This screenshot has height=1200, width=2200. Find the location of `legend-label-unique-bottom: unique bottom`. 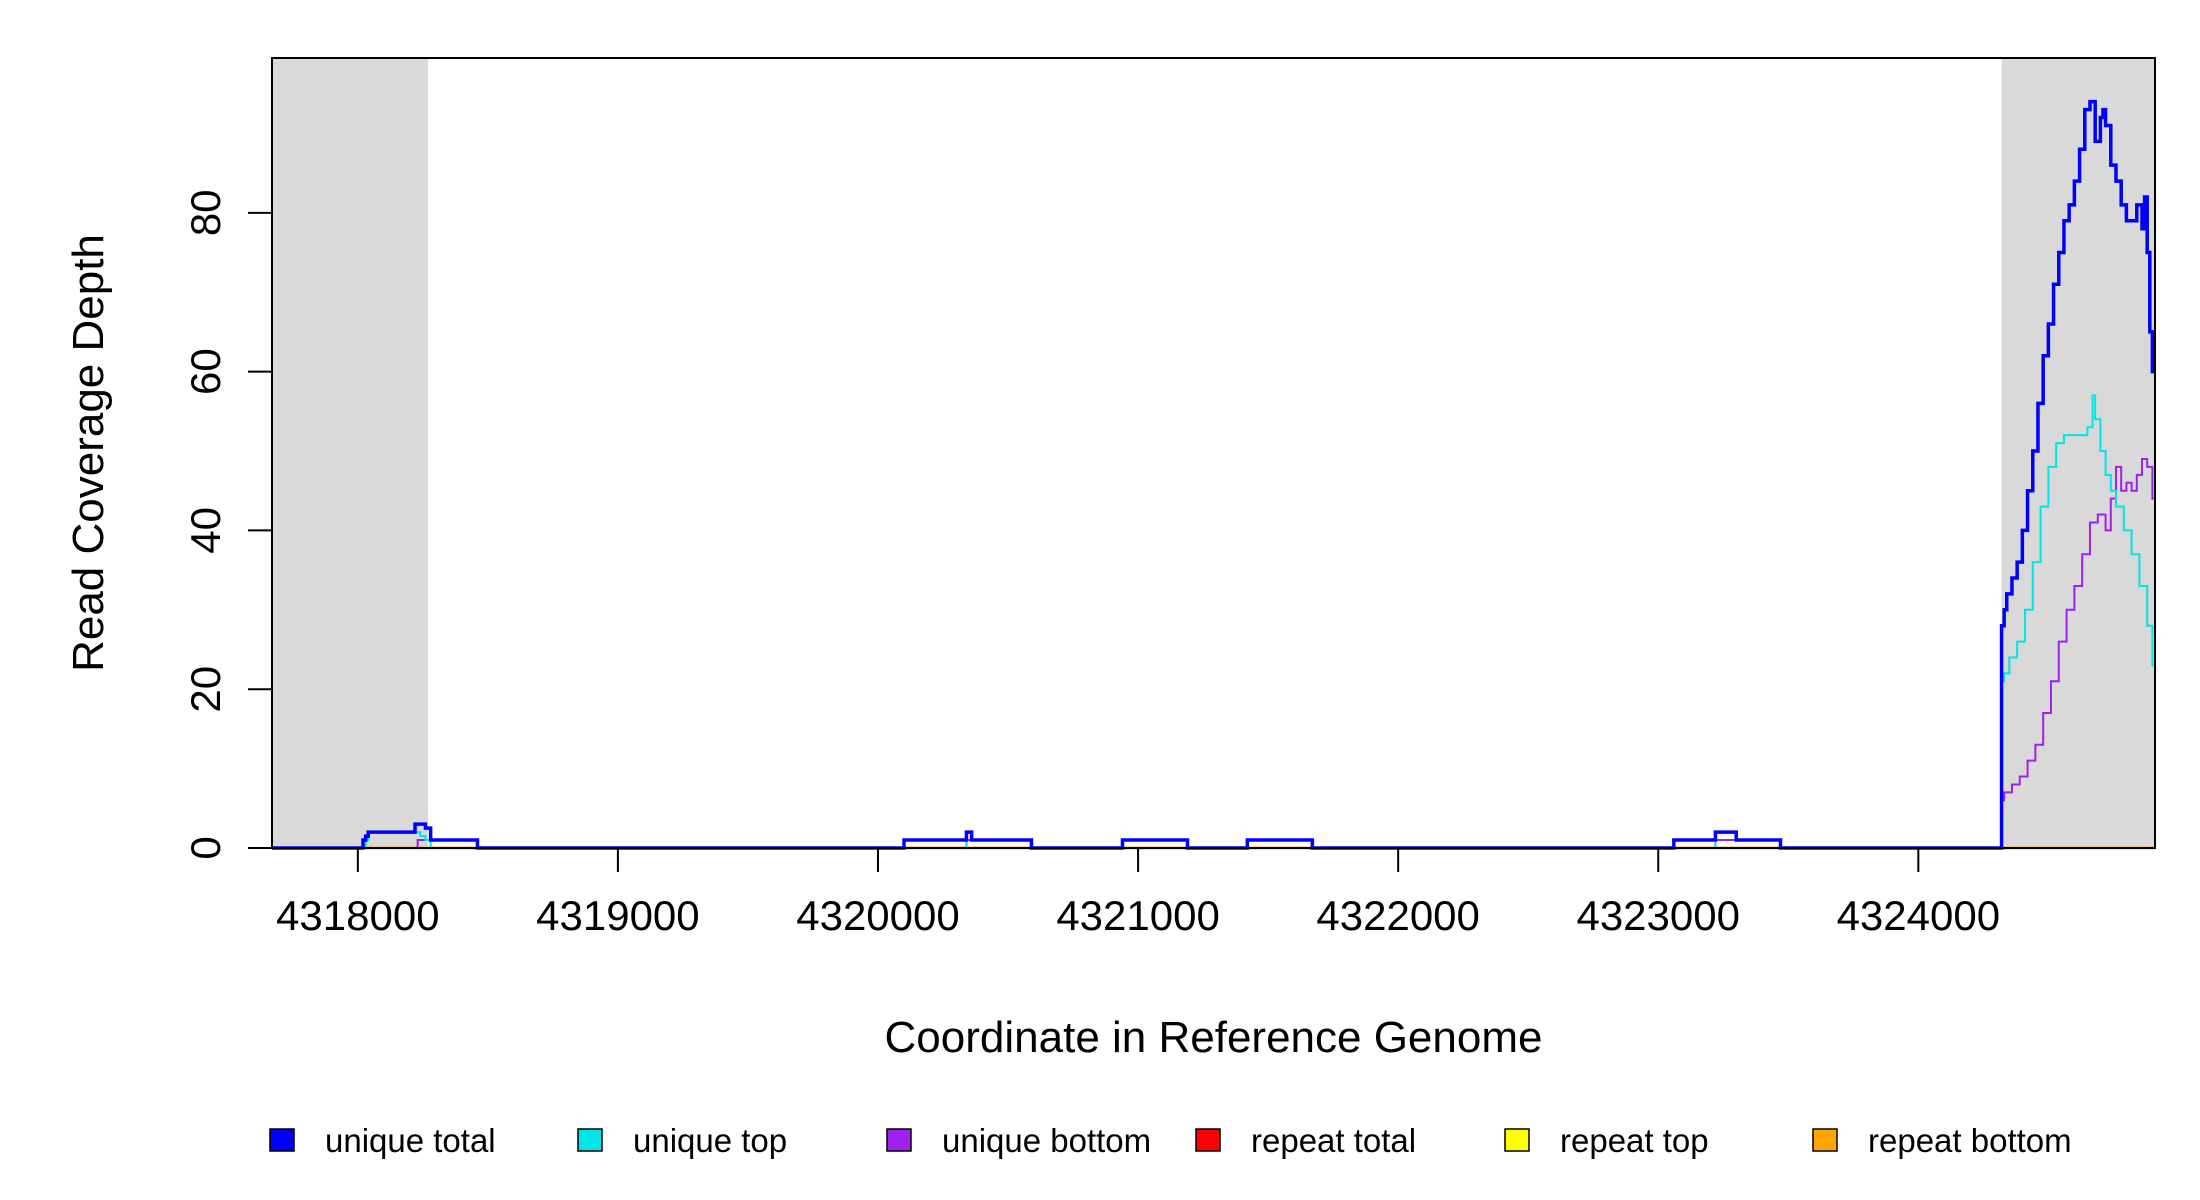

legend-label-unique-bottom: unique bottom is located at coordinates (1046, 1140).